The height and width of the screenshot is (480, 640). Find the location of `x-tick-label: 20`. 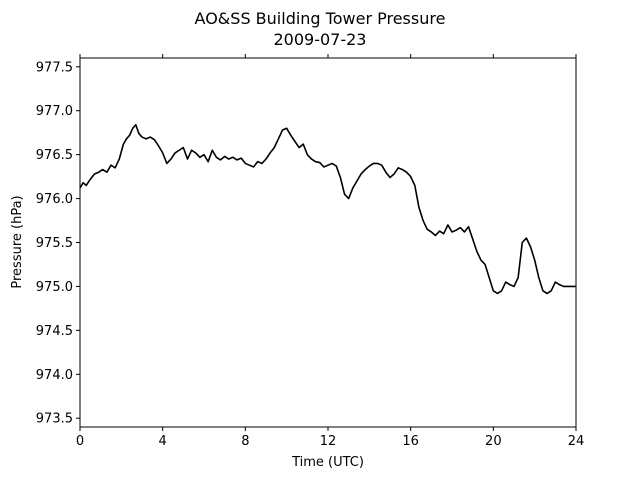

x-tick-label: 20 is located at coordinates (493, 441).